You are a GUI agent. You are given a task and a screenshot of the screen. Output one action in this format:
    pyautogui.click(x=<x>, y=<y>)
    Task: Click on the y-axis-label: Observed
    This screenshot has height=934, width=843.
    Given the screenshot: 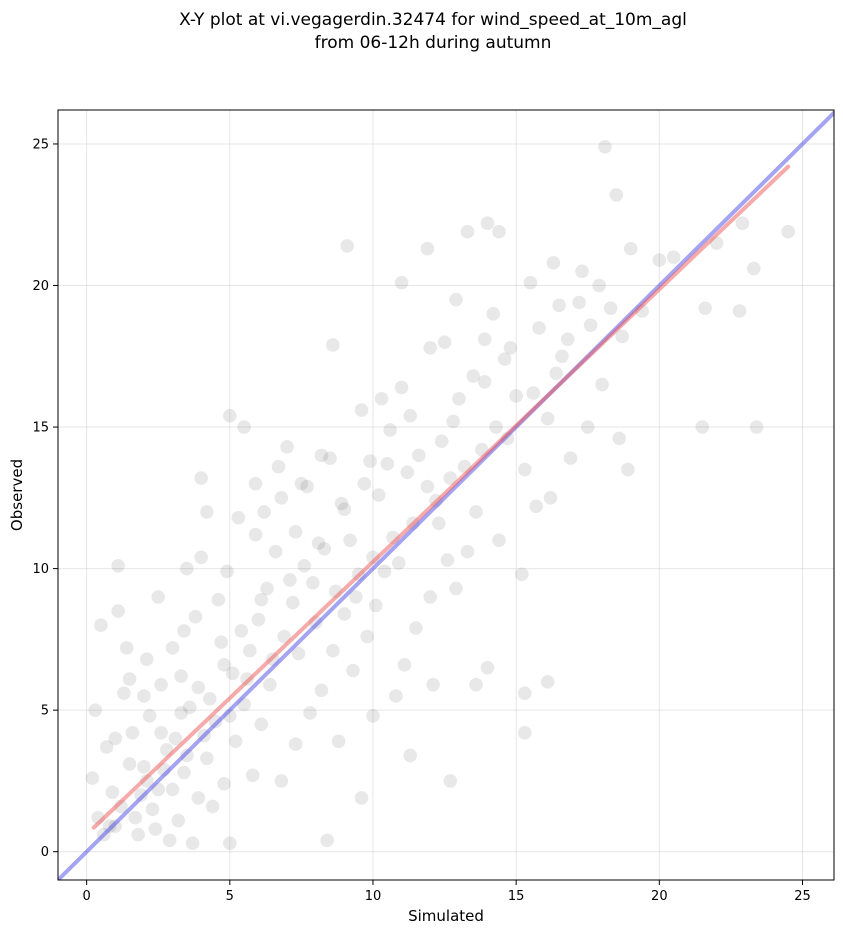 What is the action you would take?
    pyautogui.click(x=17, y=495)
    